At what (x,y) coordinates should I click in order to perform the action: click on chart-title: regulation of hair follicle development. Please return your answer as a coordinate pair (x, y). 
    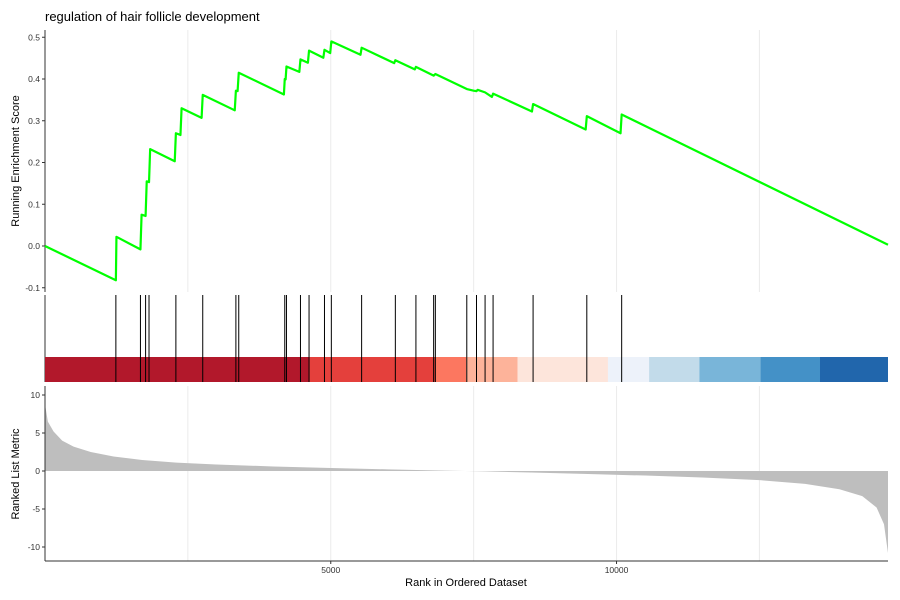
    Looking at the image, I should click on (152, 16).